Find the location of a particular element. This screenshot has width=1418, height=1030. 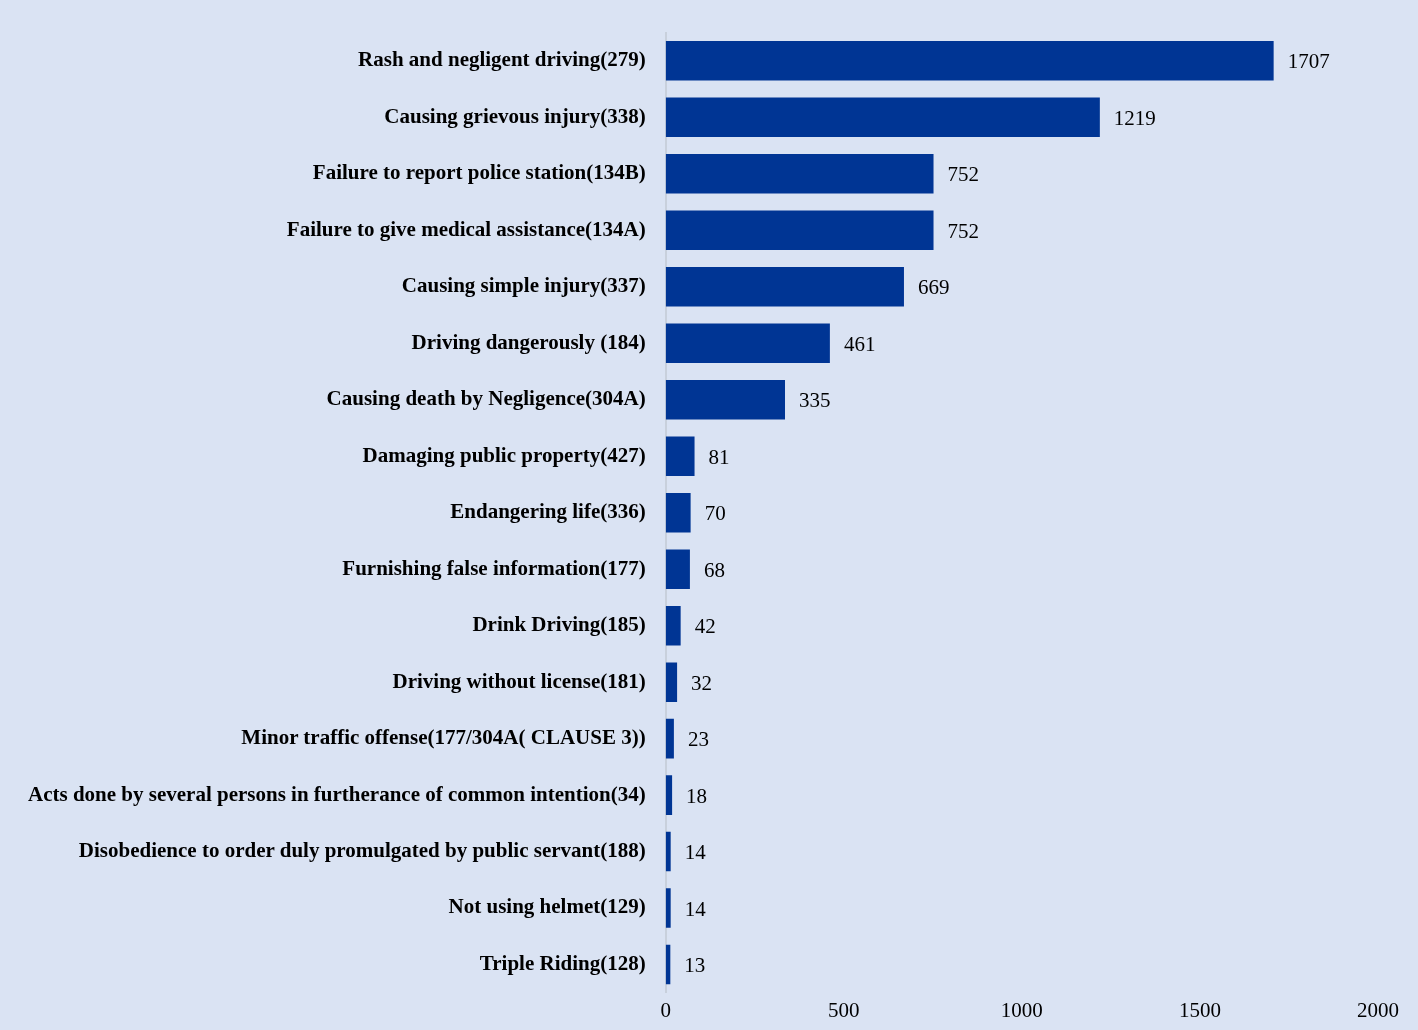

y-tick-label: Failure to report police station(134B) is located at coordinates (479, 172).